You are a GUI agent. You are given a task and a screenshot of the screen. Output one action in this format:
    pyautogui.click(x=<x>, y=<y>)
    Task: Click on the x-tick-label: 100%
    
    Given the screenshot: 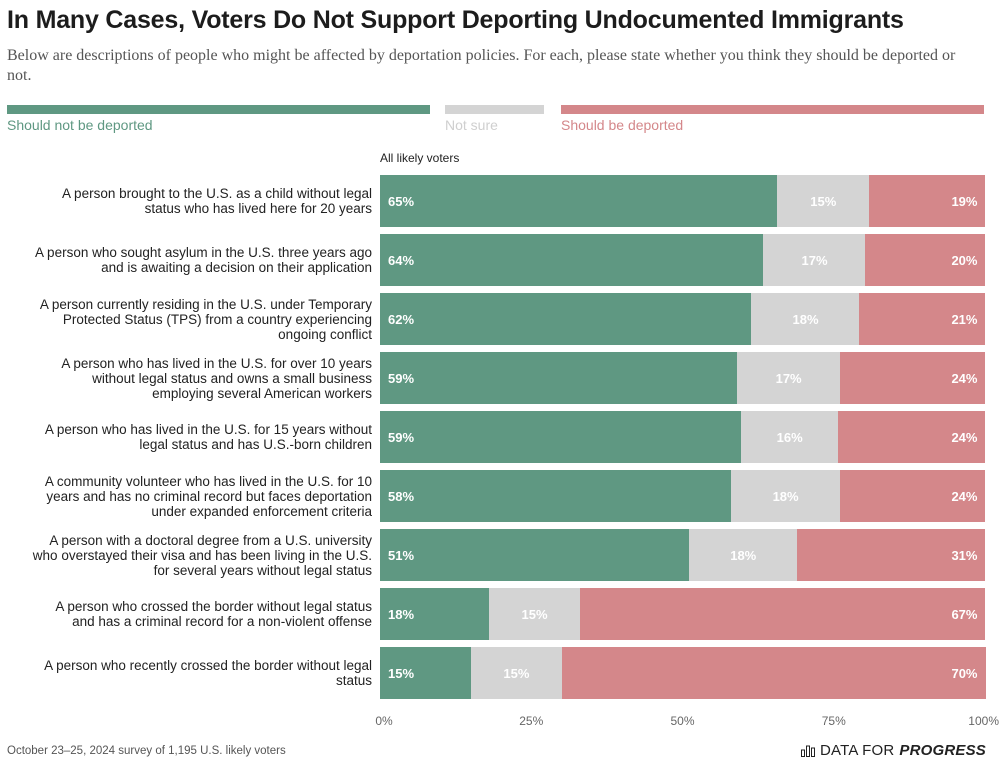 What is the action you would take?
    pyautogui.click(x=983, y=721)
    